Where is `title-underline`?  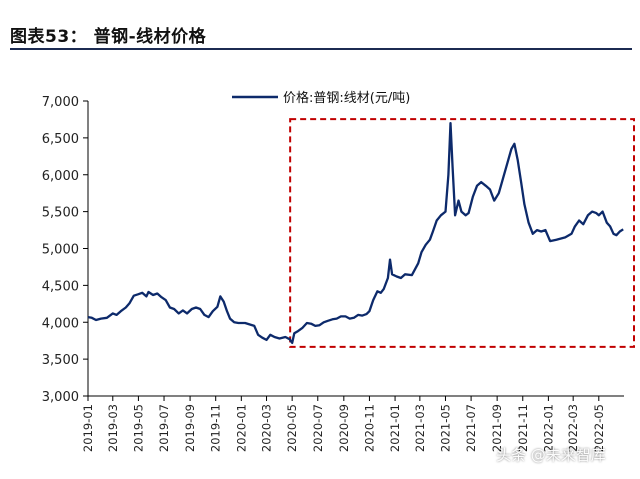
title-underline is located at coordinates (321, 49).